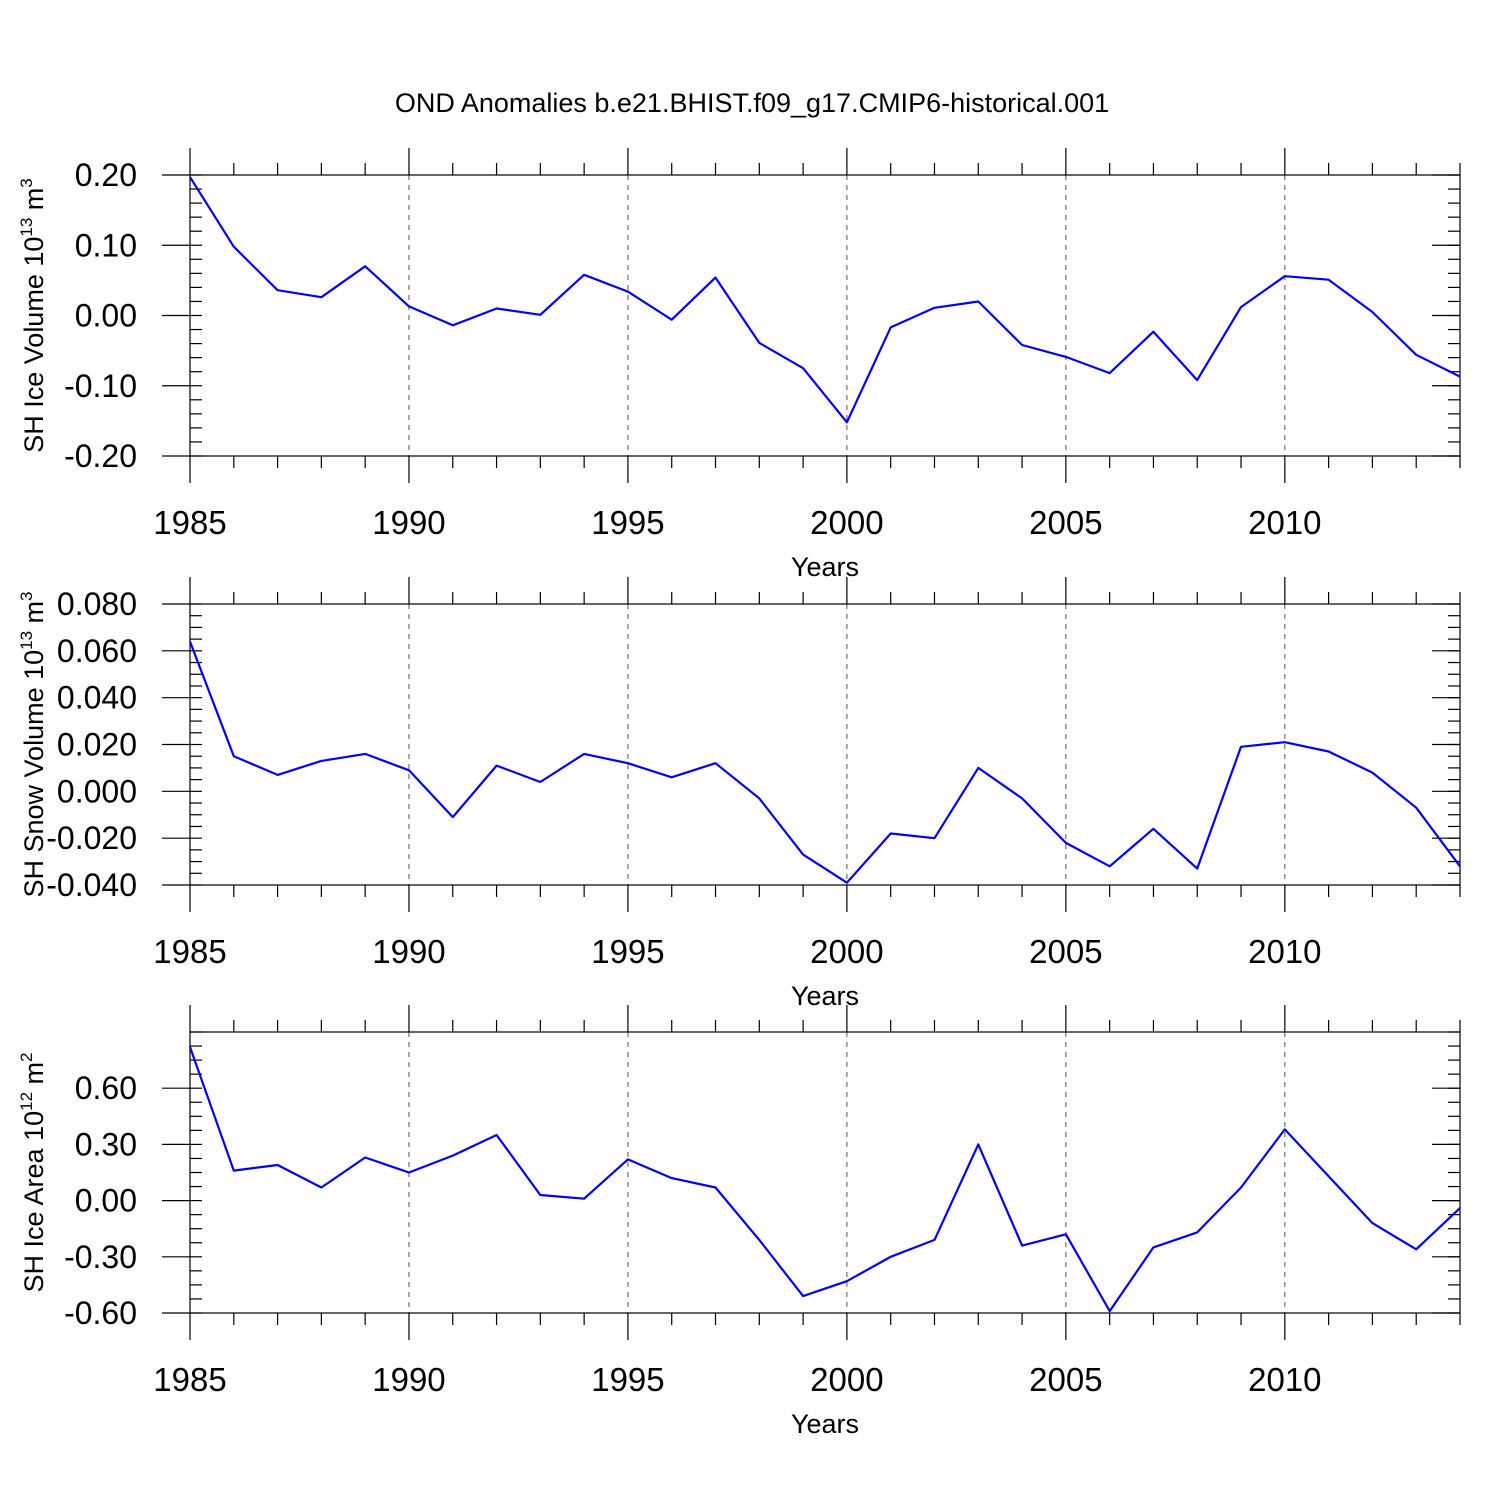  I want to click on y-axis-label: SH Ice Area 1012 m2, so click(33, 1173).